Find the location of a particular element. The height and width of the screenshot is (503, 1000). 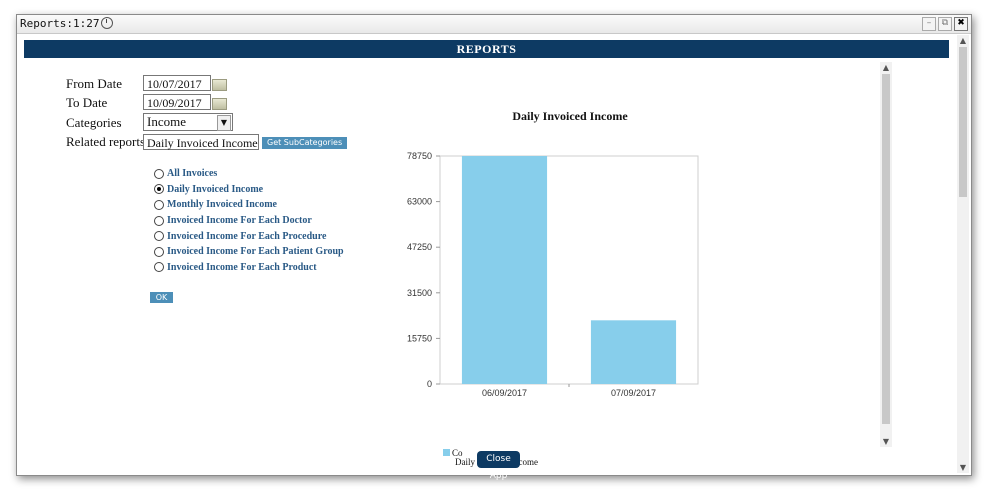

report-option-label: All Invoices is located at coordinates (192, 174).